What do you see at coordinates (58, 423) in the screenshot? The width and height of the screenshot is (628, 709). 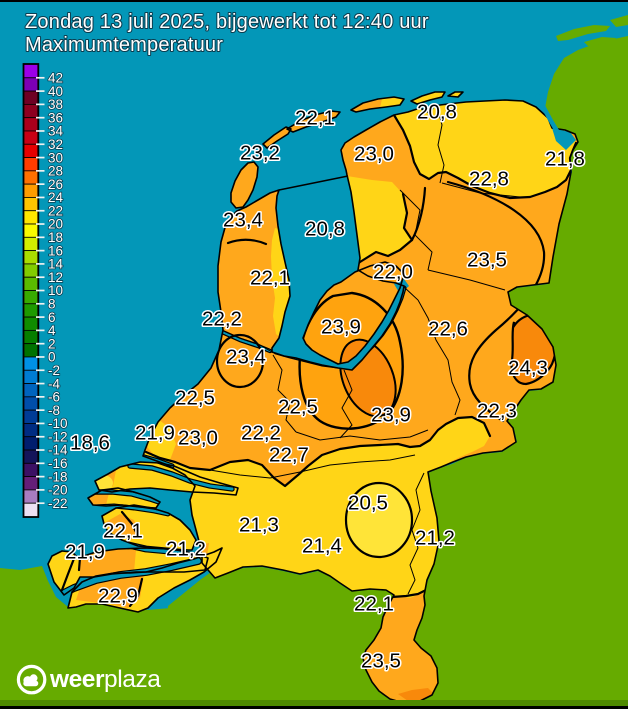 I see `svg-text: -10` at bounding box center [58, 423].